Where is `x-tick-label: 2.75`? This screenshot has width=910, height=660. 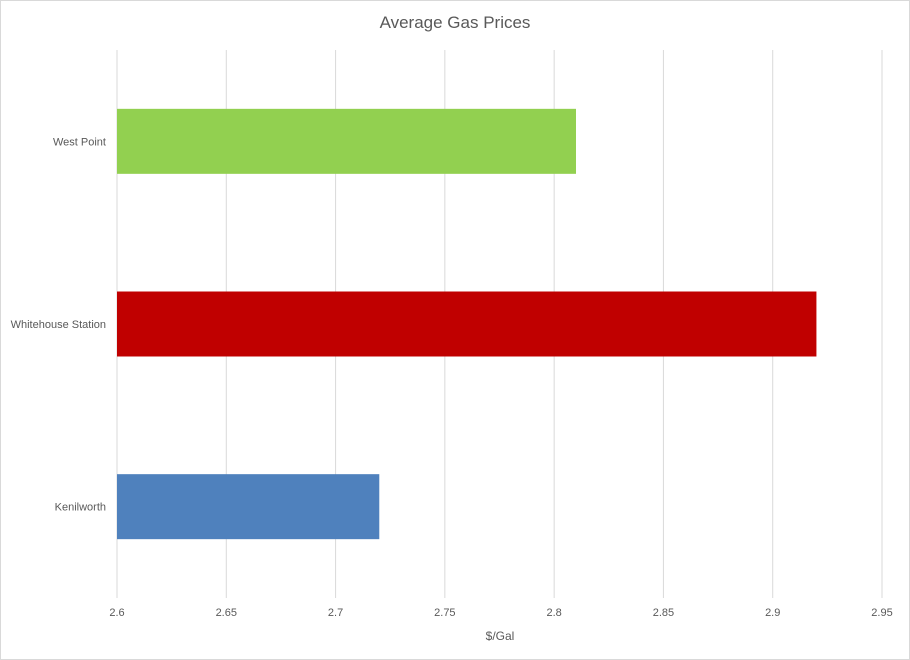
x-tick-label: 2.75 is located at coordinates (444, 613).